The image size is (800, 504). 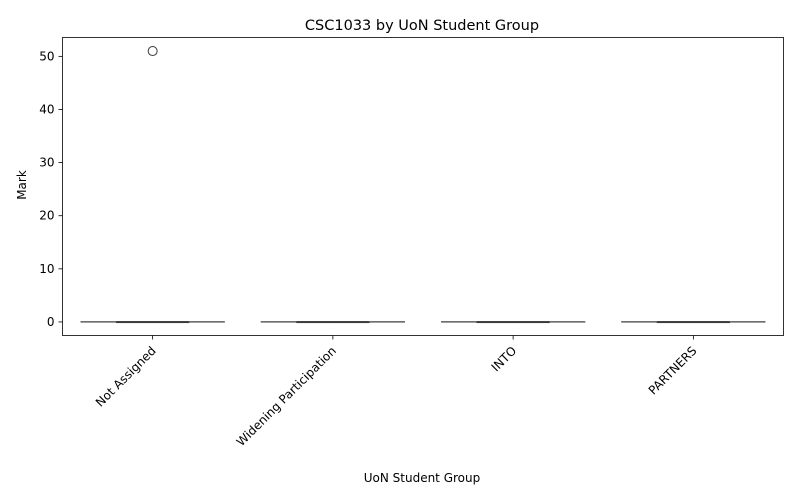 I want to click on x-tick-label: Not Assigned, so click(x=126, y=377).